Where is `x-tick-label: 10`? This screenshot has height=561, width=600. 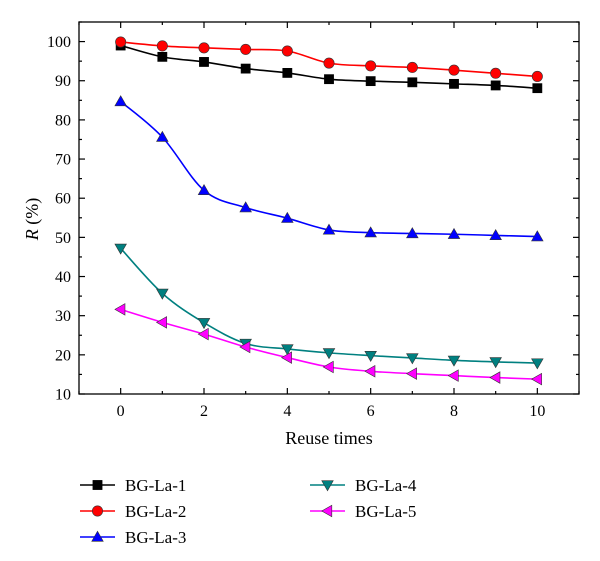
x-tick-label: 10 is located at coordinates (537, 411).